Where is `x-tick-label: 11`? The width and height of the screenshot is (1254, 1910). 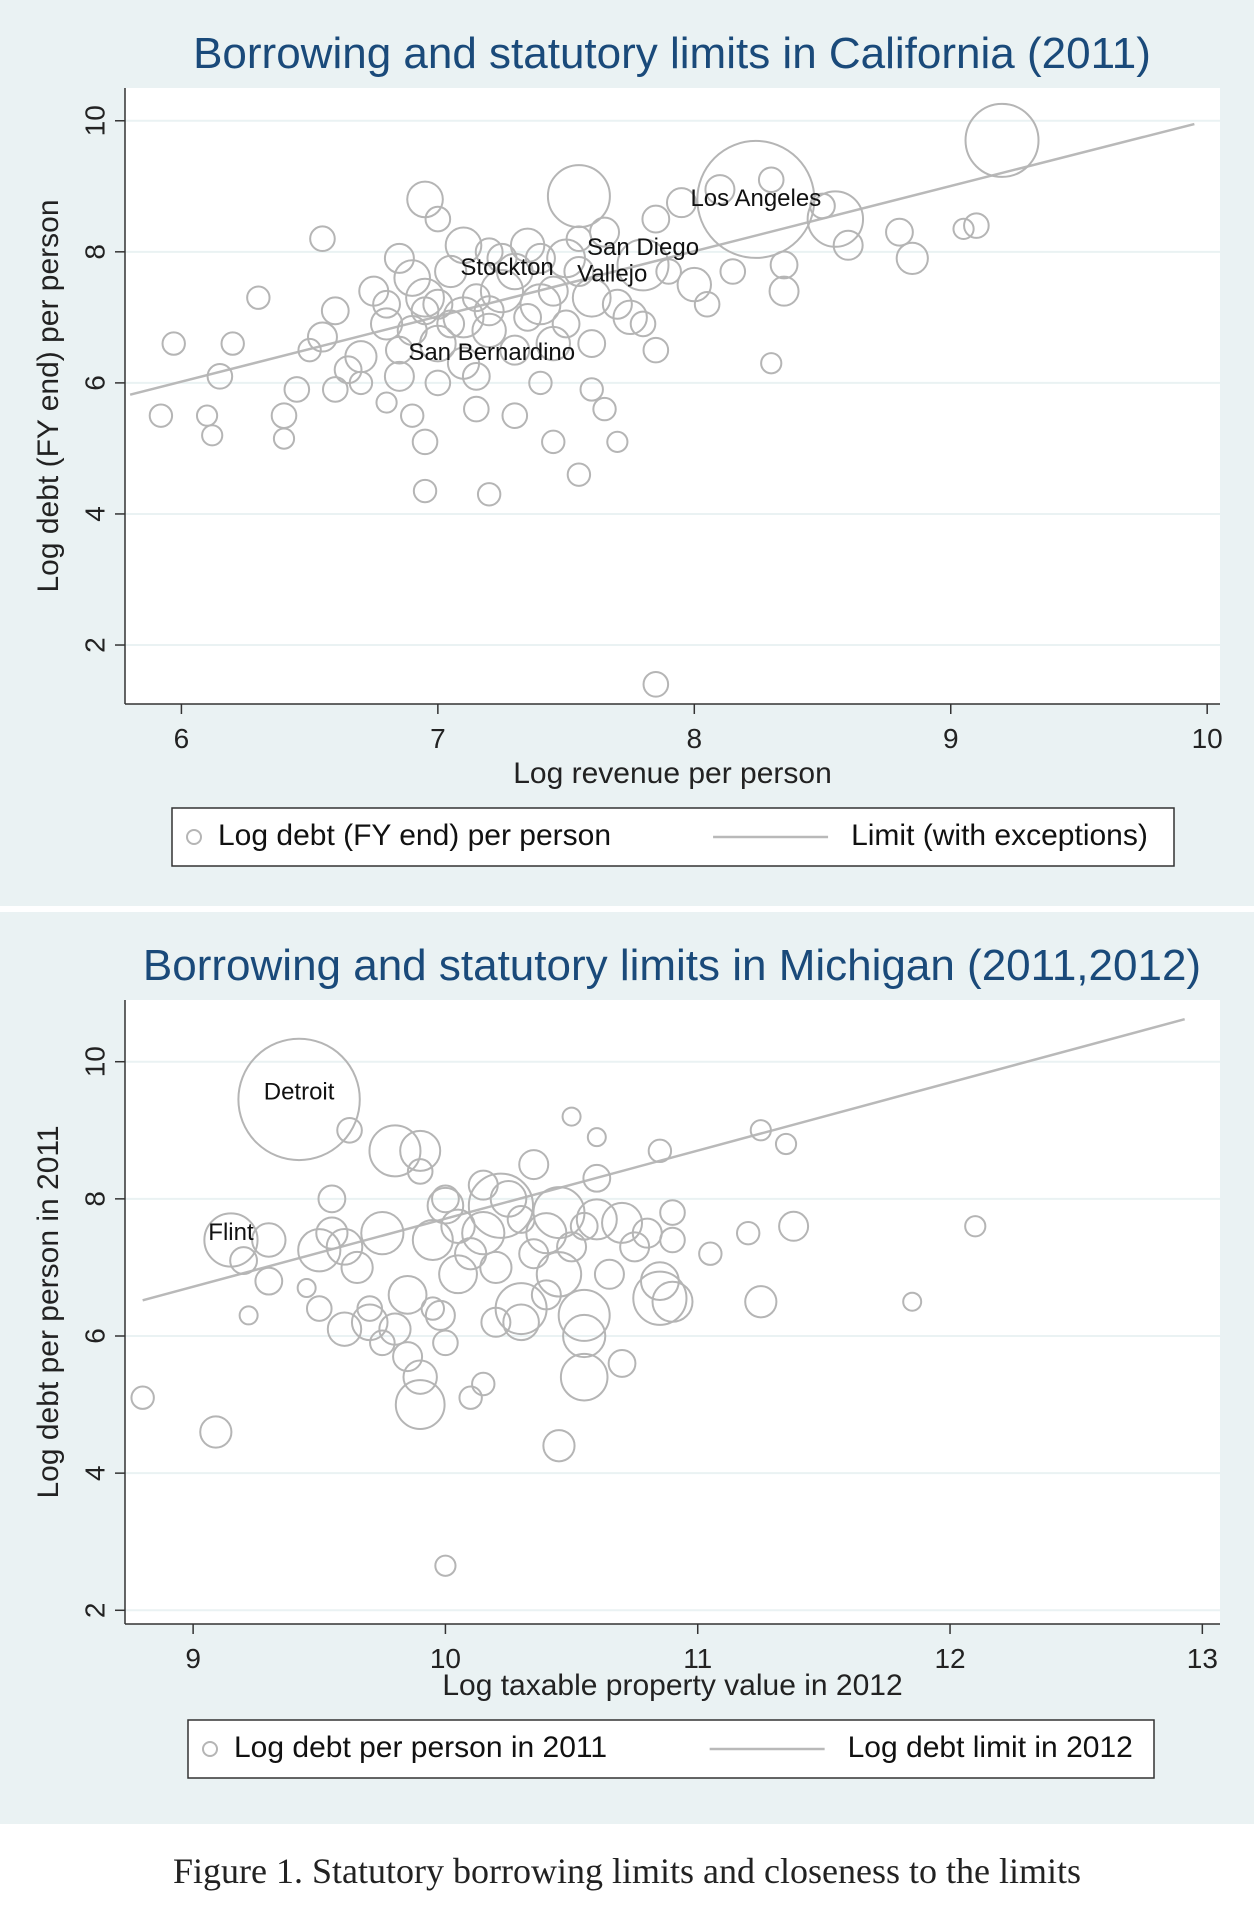
x-tick-label: 11 is located at coordinates (697, 1658).